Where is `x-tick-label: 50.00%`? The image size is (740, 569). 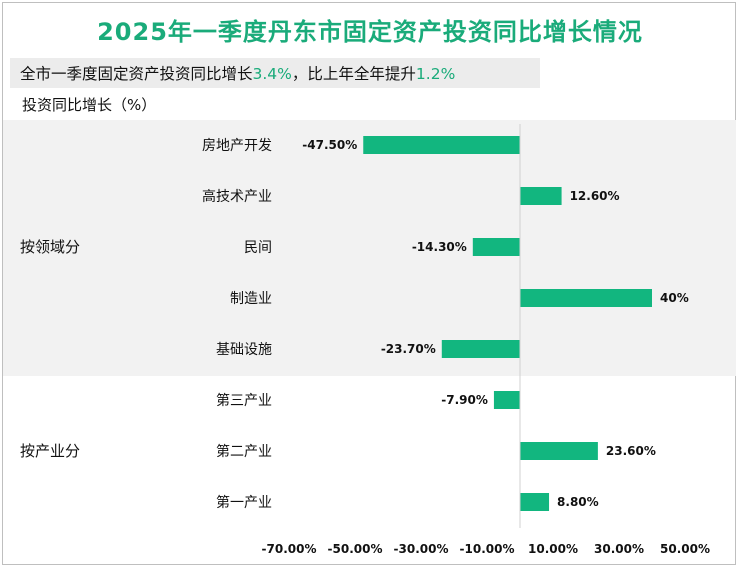
x-tick-label: 50.00% is located at coordinates (685, 549).